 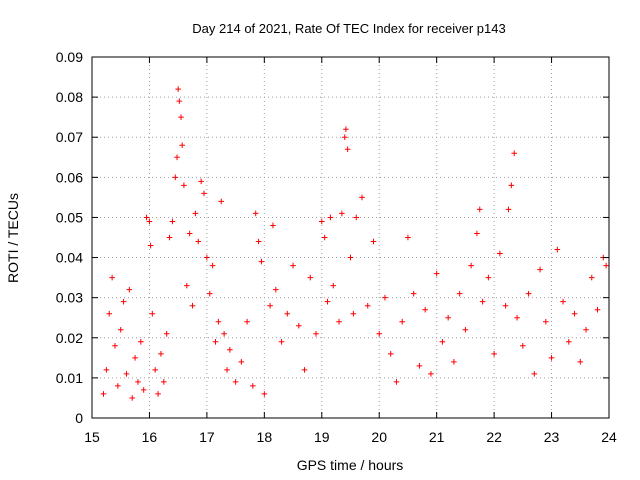 What do you see at coordinates (69, 97) in the screenshot?
I see `y-tick-label: 0.08` at bounding box center [69, 97].